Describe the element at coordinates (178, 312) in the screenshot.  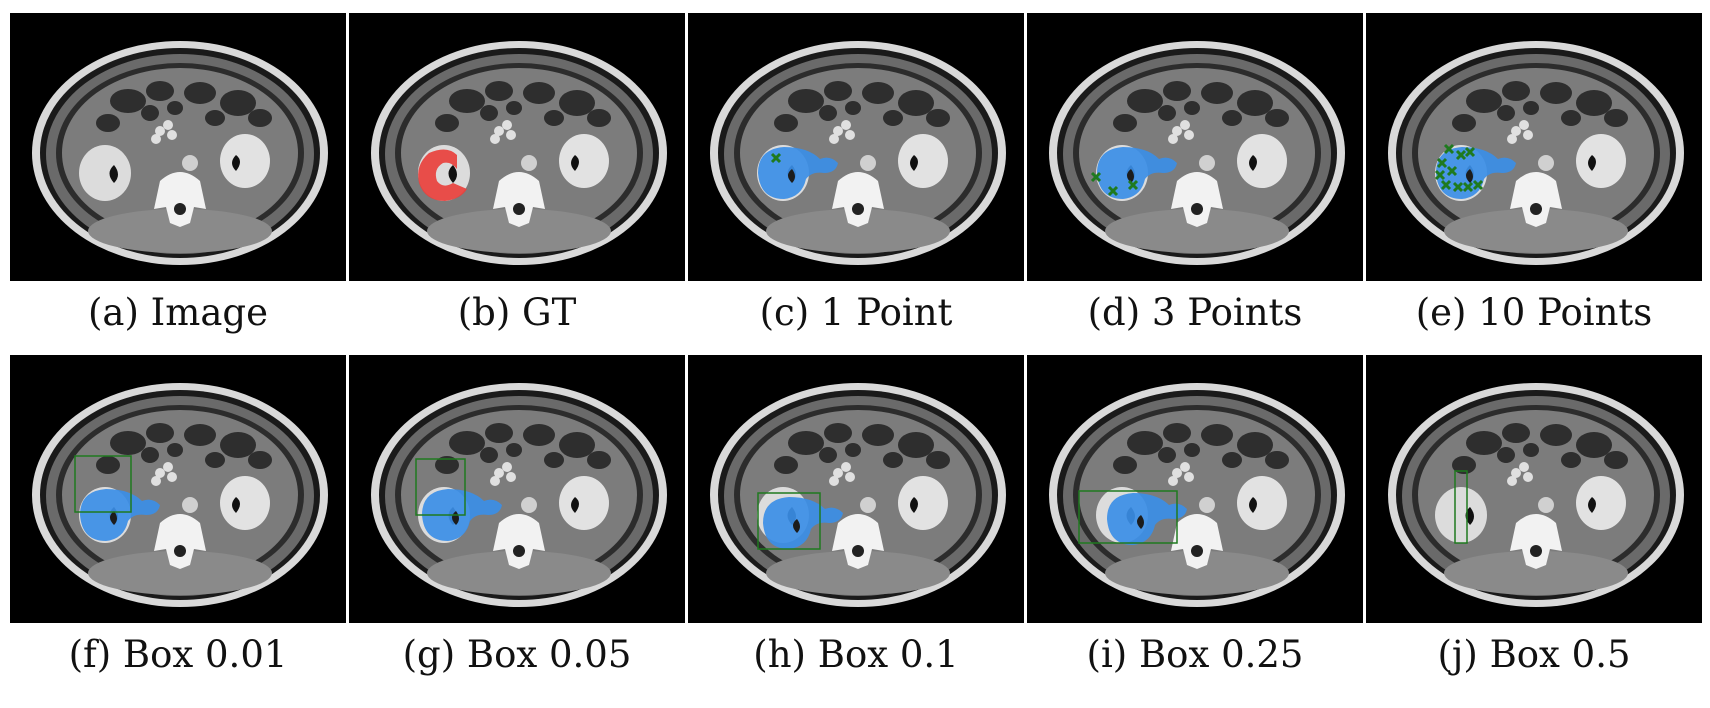
I see `caption: (a) Image` at that location.